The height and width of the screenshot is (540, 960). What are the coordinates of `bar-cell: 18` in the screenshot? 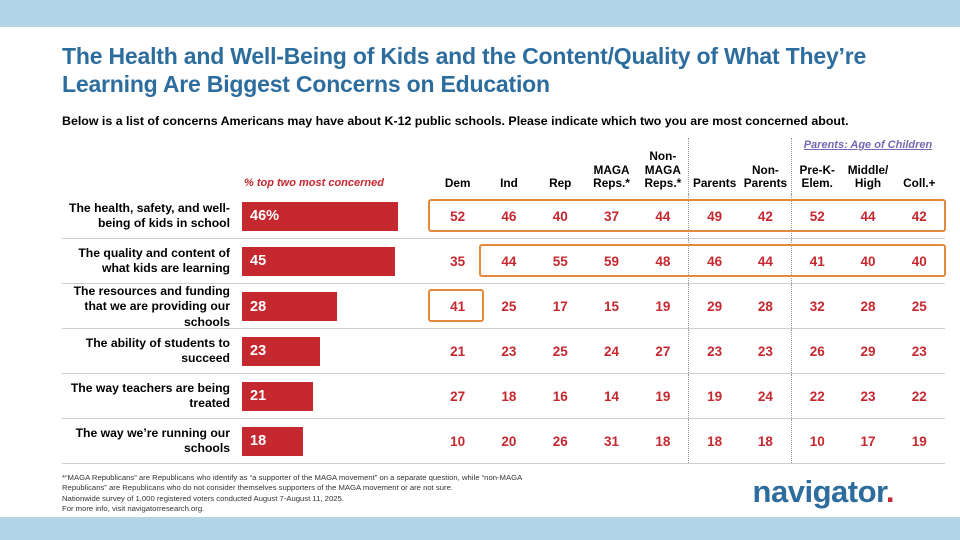 It's located at (337, 441).